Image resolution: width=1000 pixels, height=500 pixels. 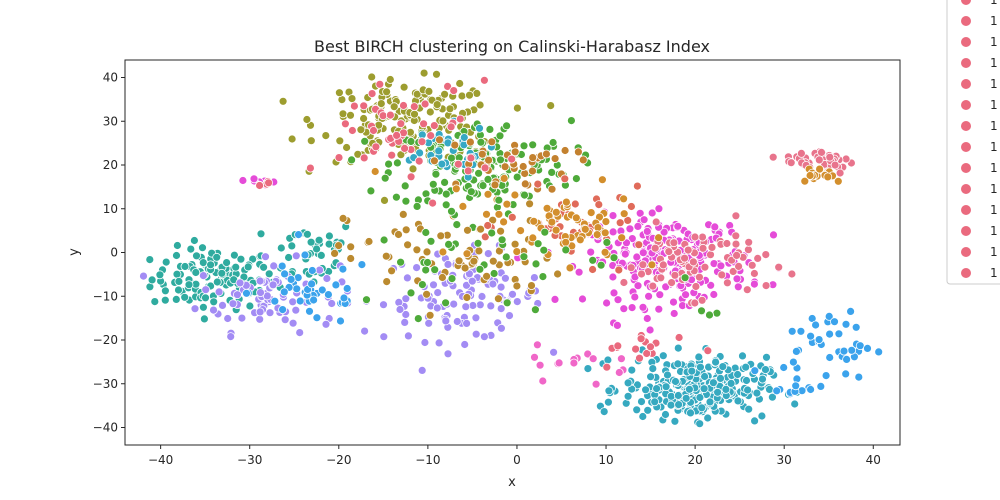 What do you see at coordinates (160, 460) in the screenshot?
I see `x-tick-label: −40` at bounding box center [160, 460].